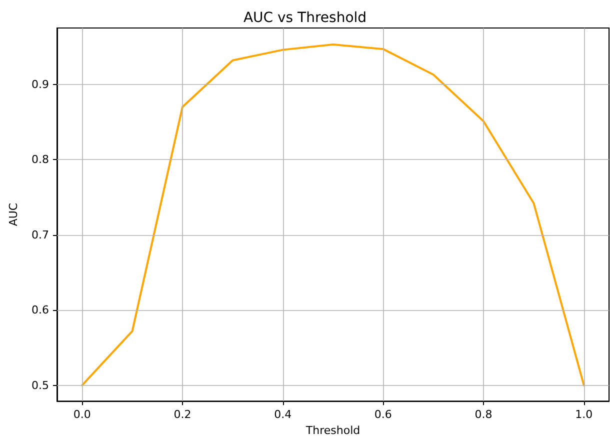  Describe the element at coordinates (40, 310) in the screenshot. I see `y-tick-label: 0.6` at that location.